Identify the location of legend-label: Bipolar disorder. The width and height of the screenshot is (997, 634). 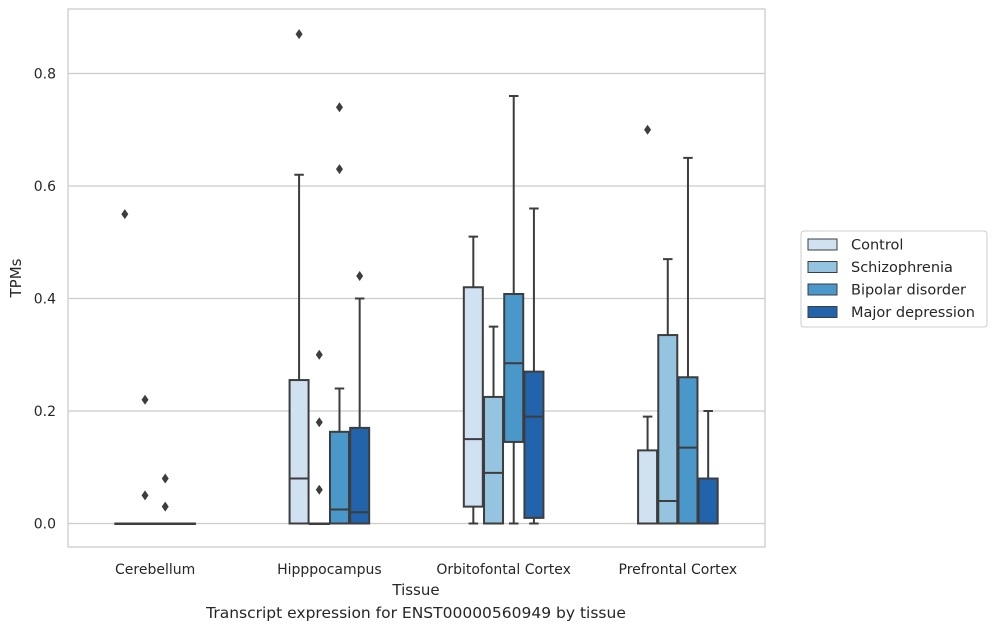
(908, 291).